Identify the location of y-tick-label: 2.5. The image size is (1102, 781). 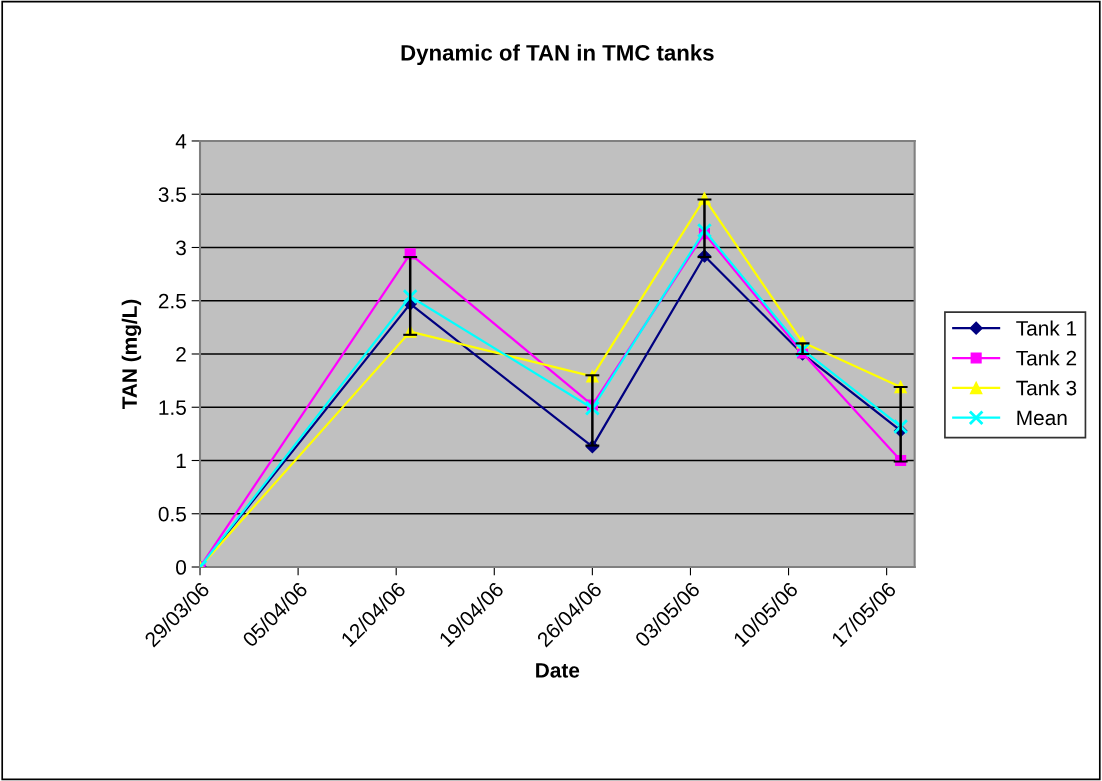
(172, 301).